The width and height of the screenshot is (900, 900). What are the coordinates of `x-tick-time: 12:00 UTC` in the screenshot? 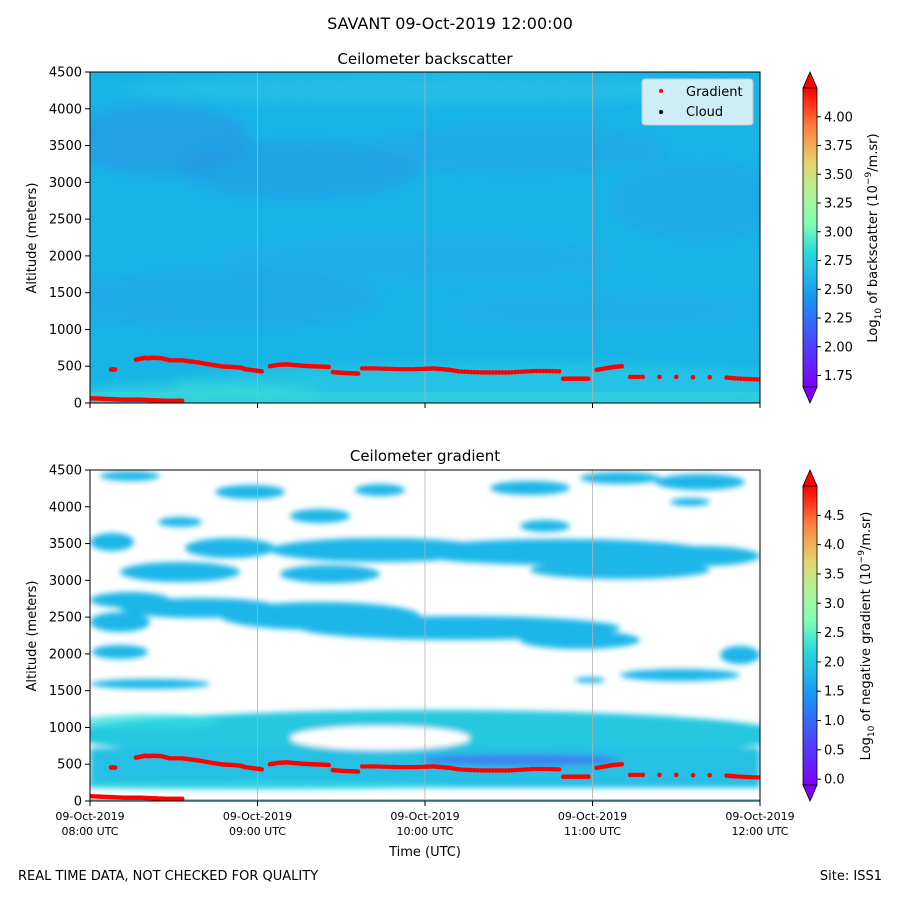 It's located at (759, 831).